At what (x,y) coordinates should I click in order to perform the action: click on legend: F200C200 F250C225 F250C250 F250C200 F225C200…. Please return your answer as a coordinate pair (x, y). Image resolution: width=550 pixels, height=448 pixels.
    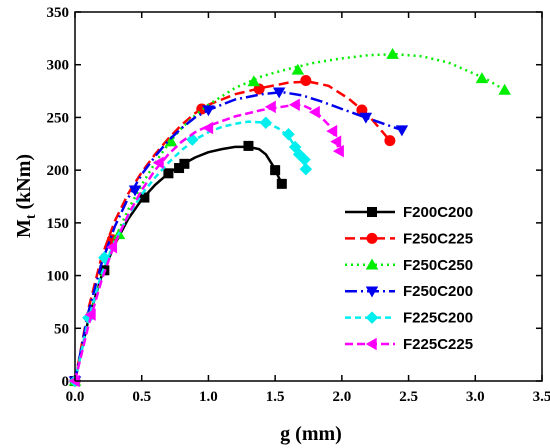
    Looking at the image, I should click on (409, 278).